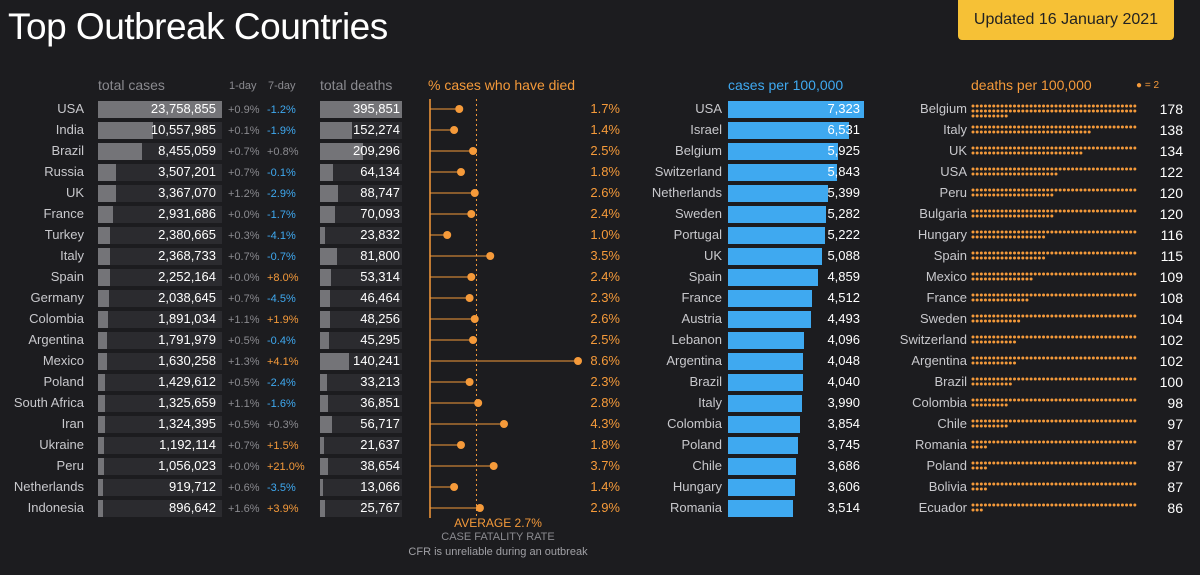  I want to click on cases-bar, so click(103, 319).